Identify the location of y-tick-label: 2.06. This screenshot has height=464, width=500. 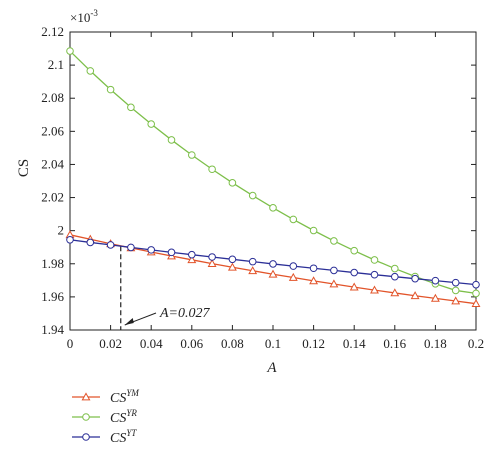
(52, 130).